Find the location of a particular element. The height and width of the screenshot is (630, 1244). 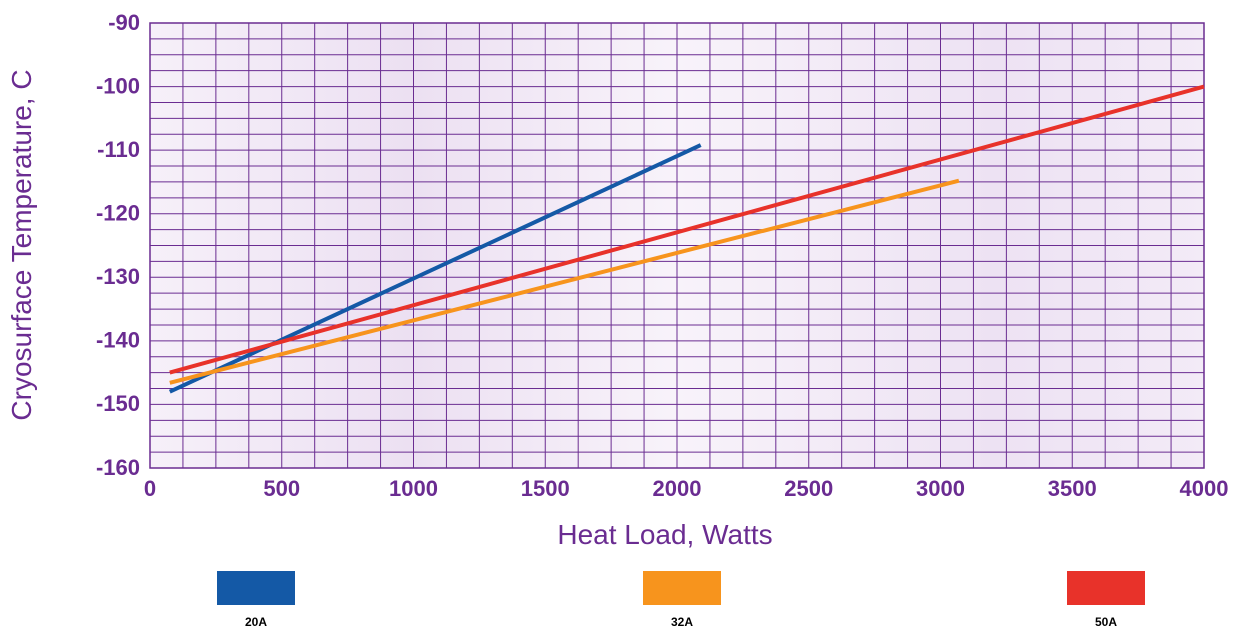

y-tick-label: -90 is located at coordinates (124, 22).